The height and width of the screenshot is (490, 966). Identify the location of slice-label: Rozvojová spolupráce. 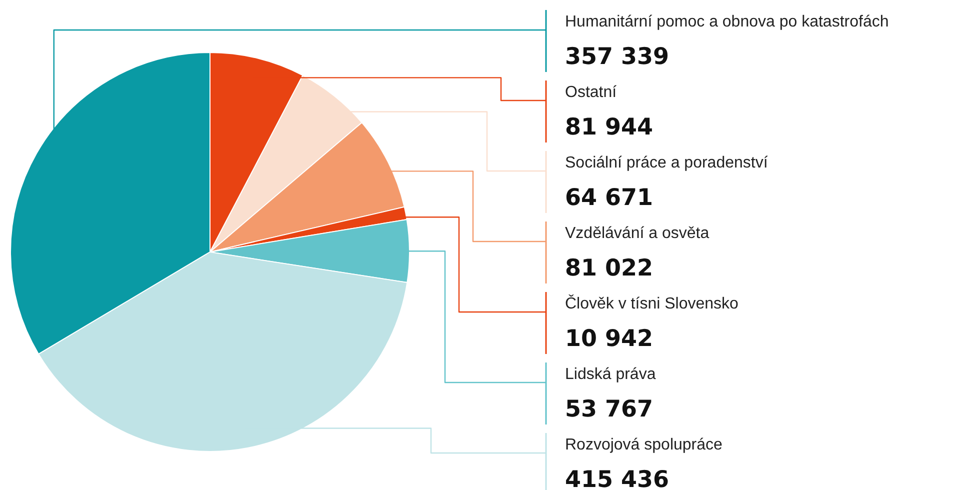
(644, 445).